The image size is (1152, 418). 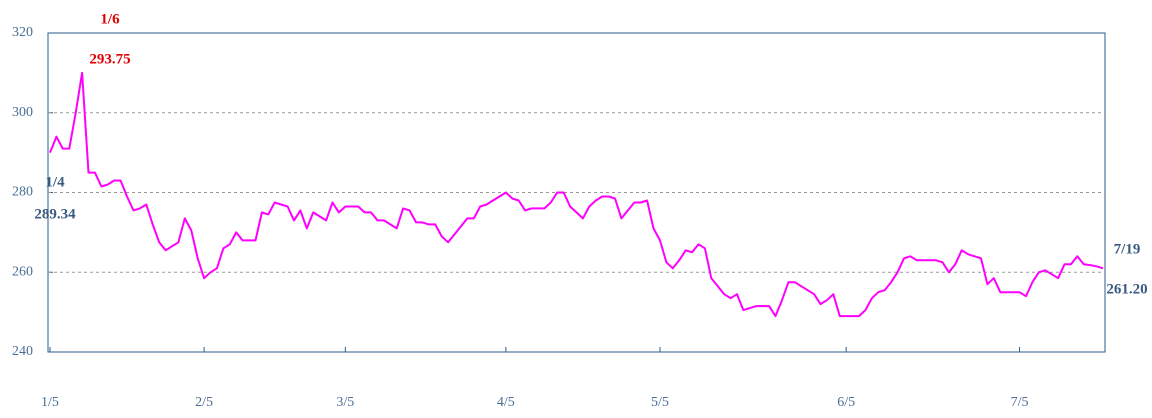 I want to click on y-tick-label: 300, so click(x=22, y=112).